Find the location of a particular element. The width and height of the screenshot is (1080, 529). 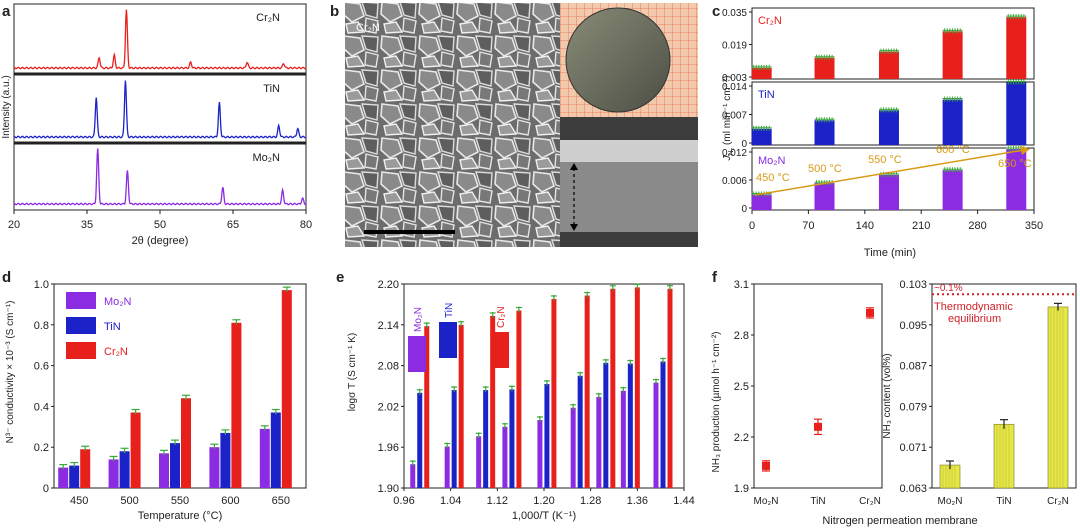

y-tick-label: 0.019 is located at coordinates (734, 46).